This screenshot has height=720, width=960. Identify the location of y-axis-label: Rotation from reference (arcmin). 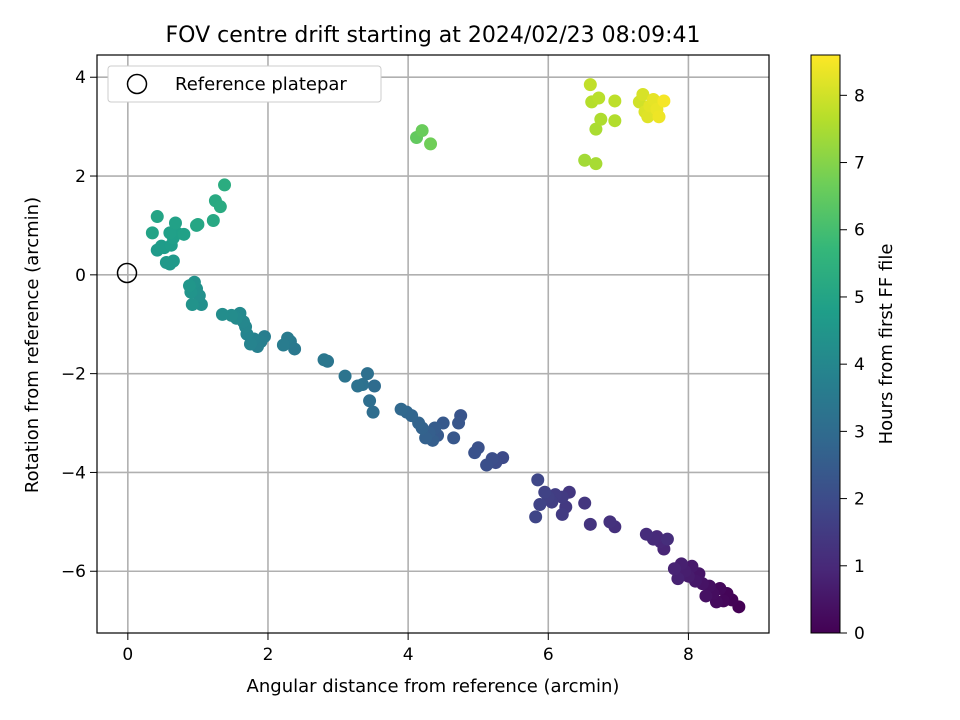
(32, 345).